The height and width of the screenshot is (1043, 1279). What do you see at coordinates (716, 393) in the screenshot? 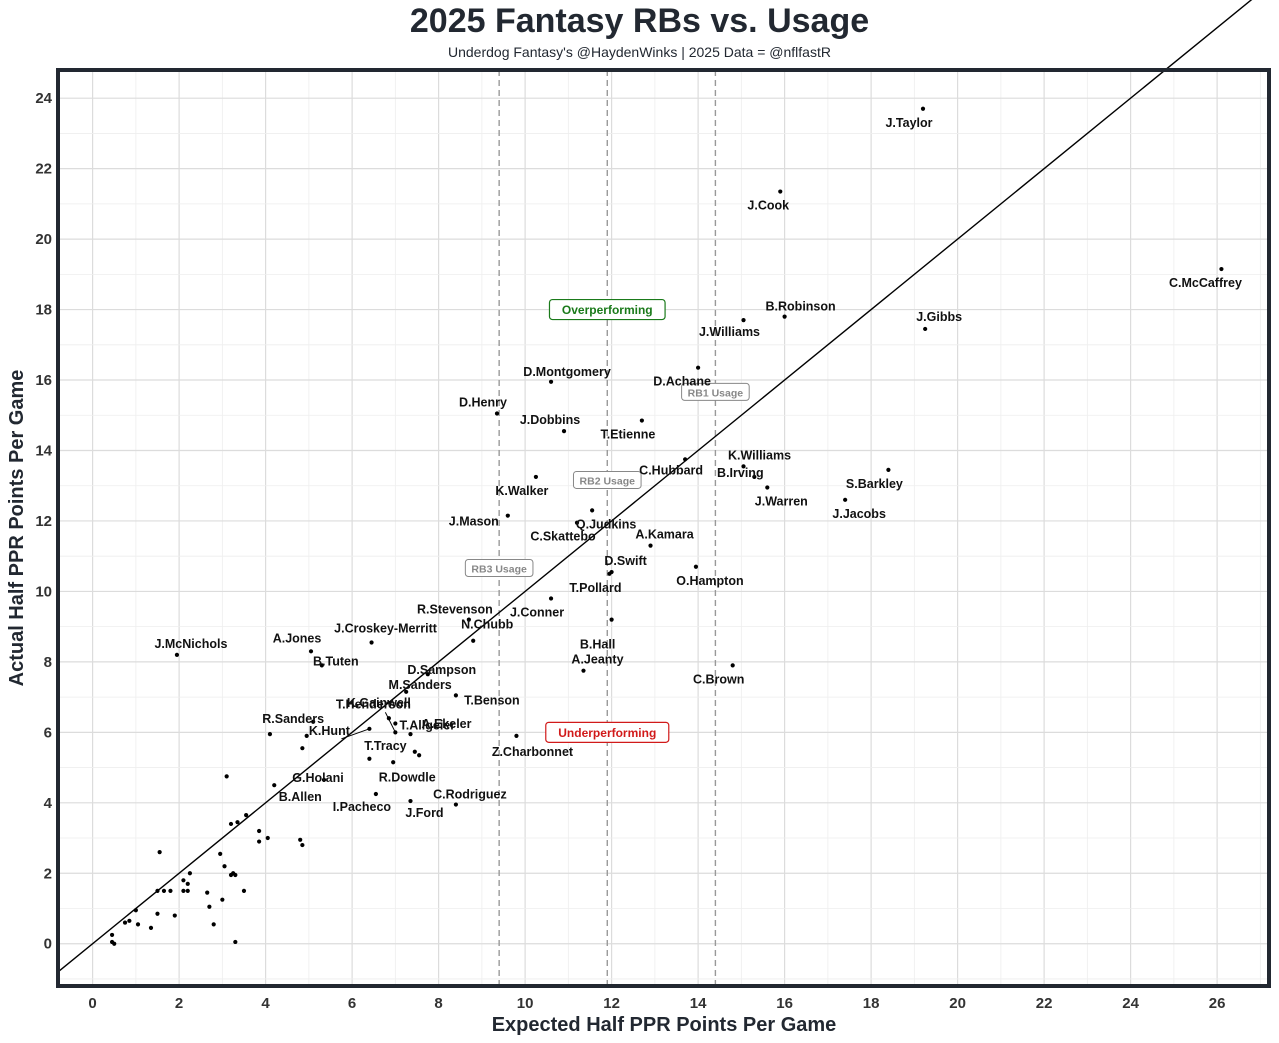
I see `usage-threshold-label: RB1 Usage` at bounding box center [716, 393].